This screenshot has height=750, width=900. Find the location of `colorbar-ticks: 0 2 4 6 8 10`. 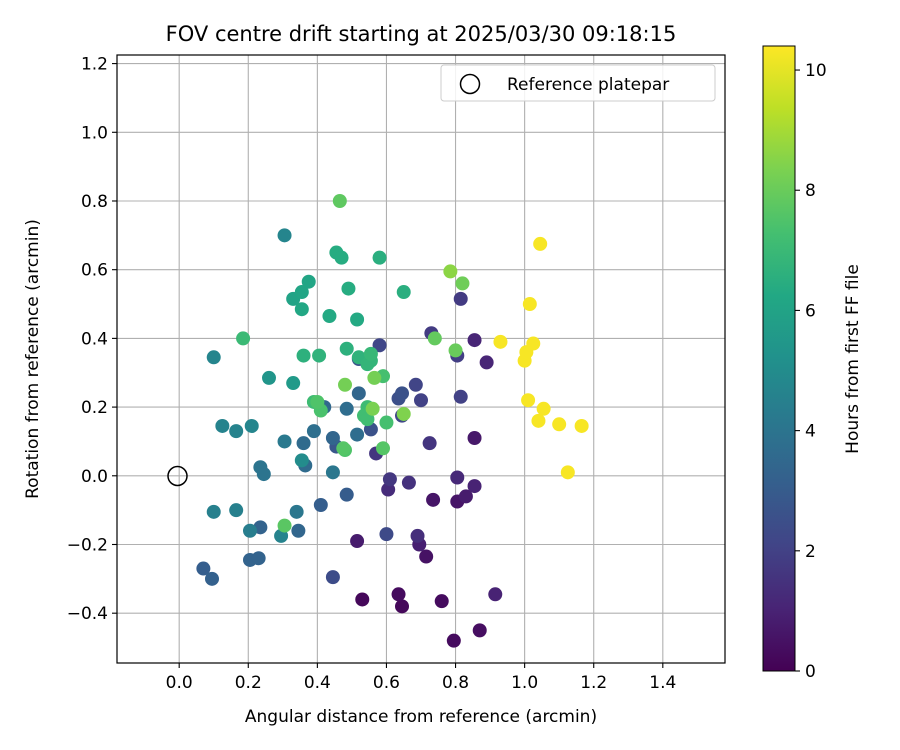

colorbar-ticks: 0 2 4 6 8 10 is located at coordinates (811, 371).